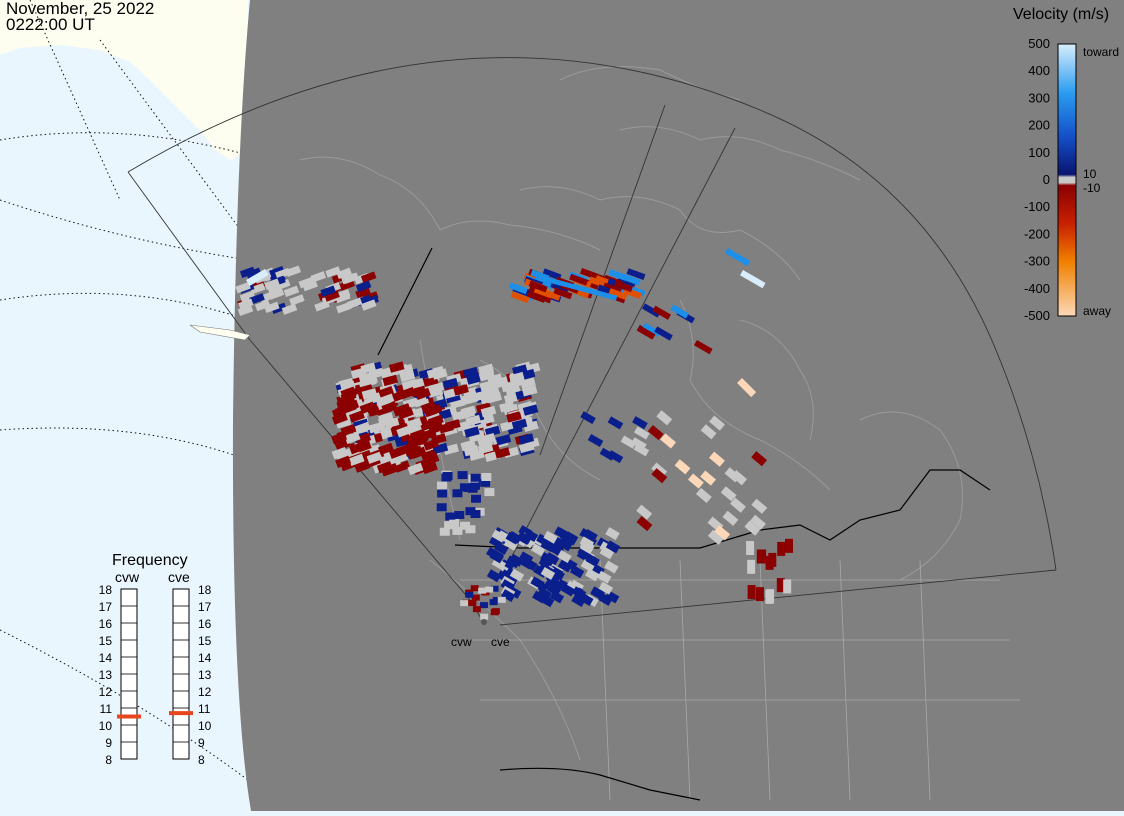 Image resolution: width=1124 pixels, height=816 pixels. Describe the element at coordinates (1101, 52) in the screenshot. I see `velocity-label-toward: toward` at that location.